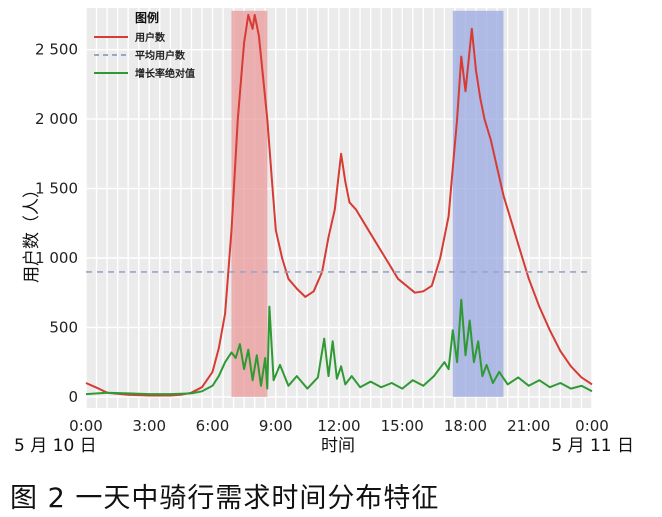  What do you see at coordinates (63, 327) in the screenshot?
I see `y-tick-label: 500` at bounding box center [63, 327].